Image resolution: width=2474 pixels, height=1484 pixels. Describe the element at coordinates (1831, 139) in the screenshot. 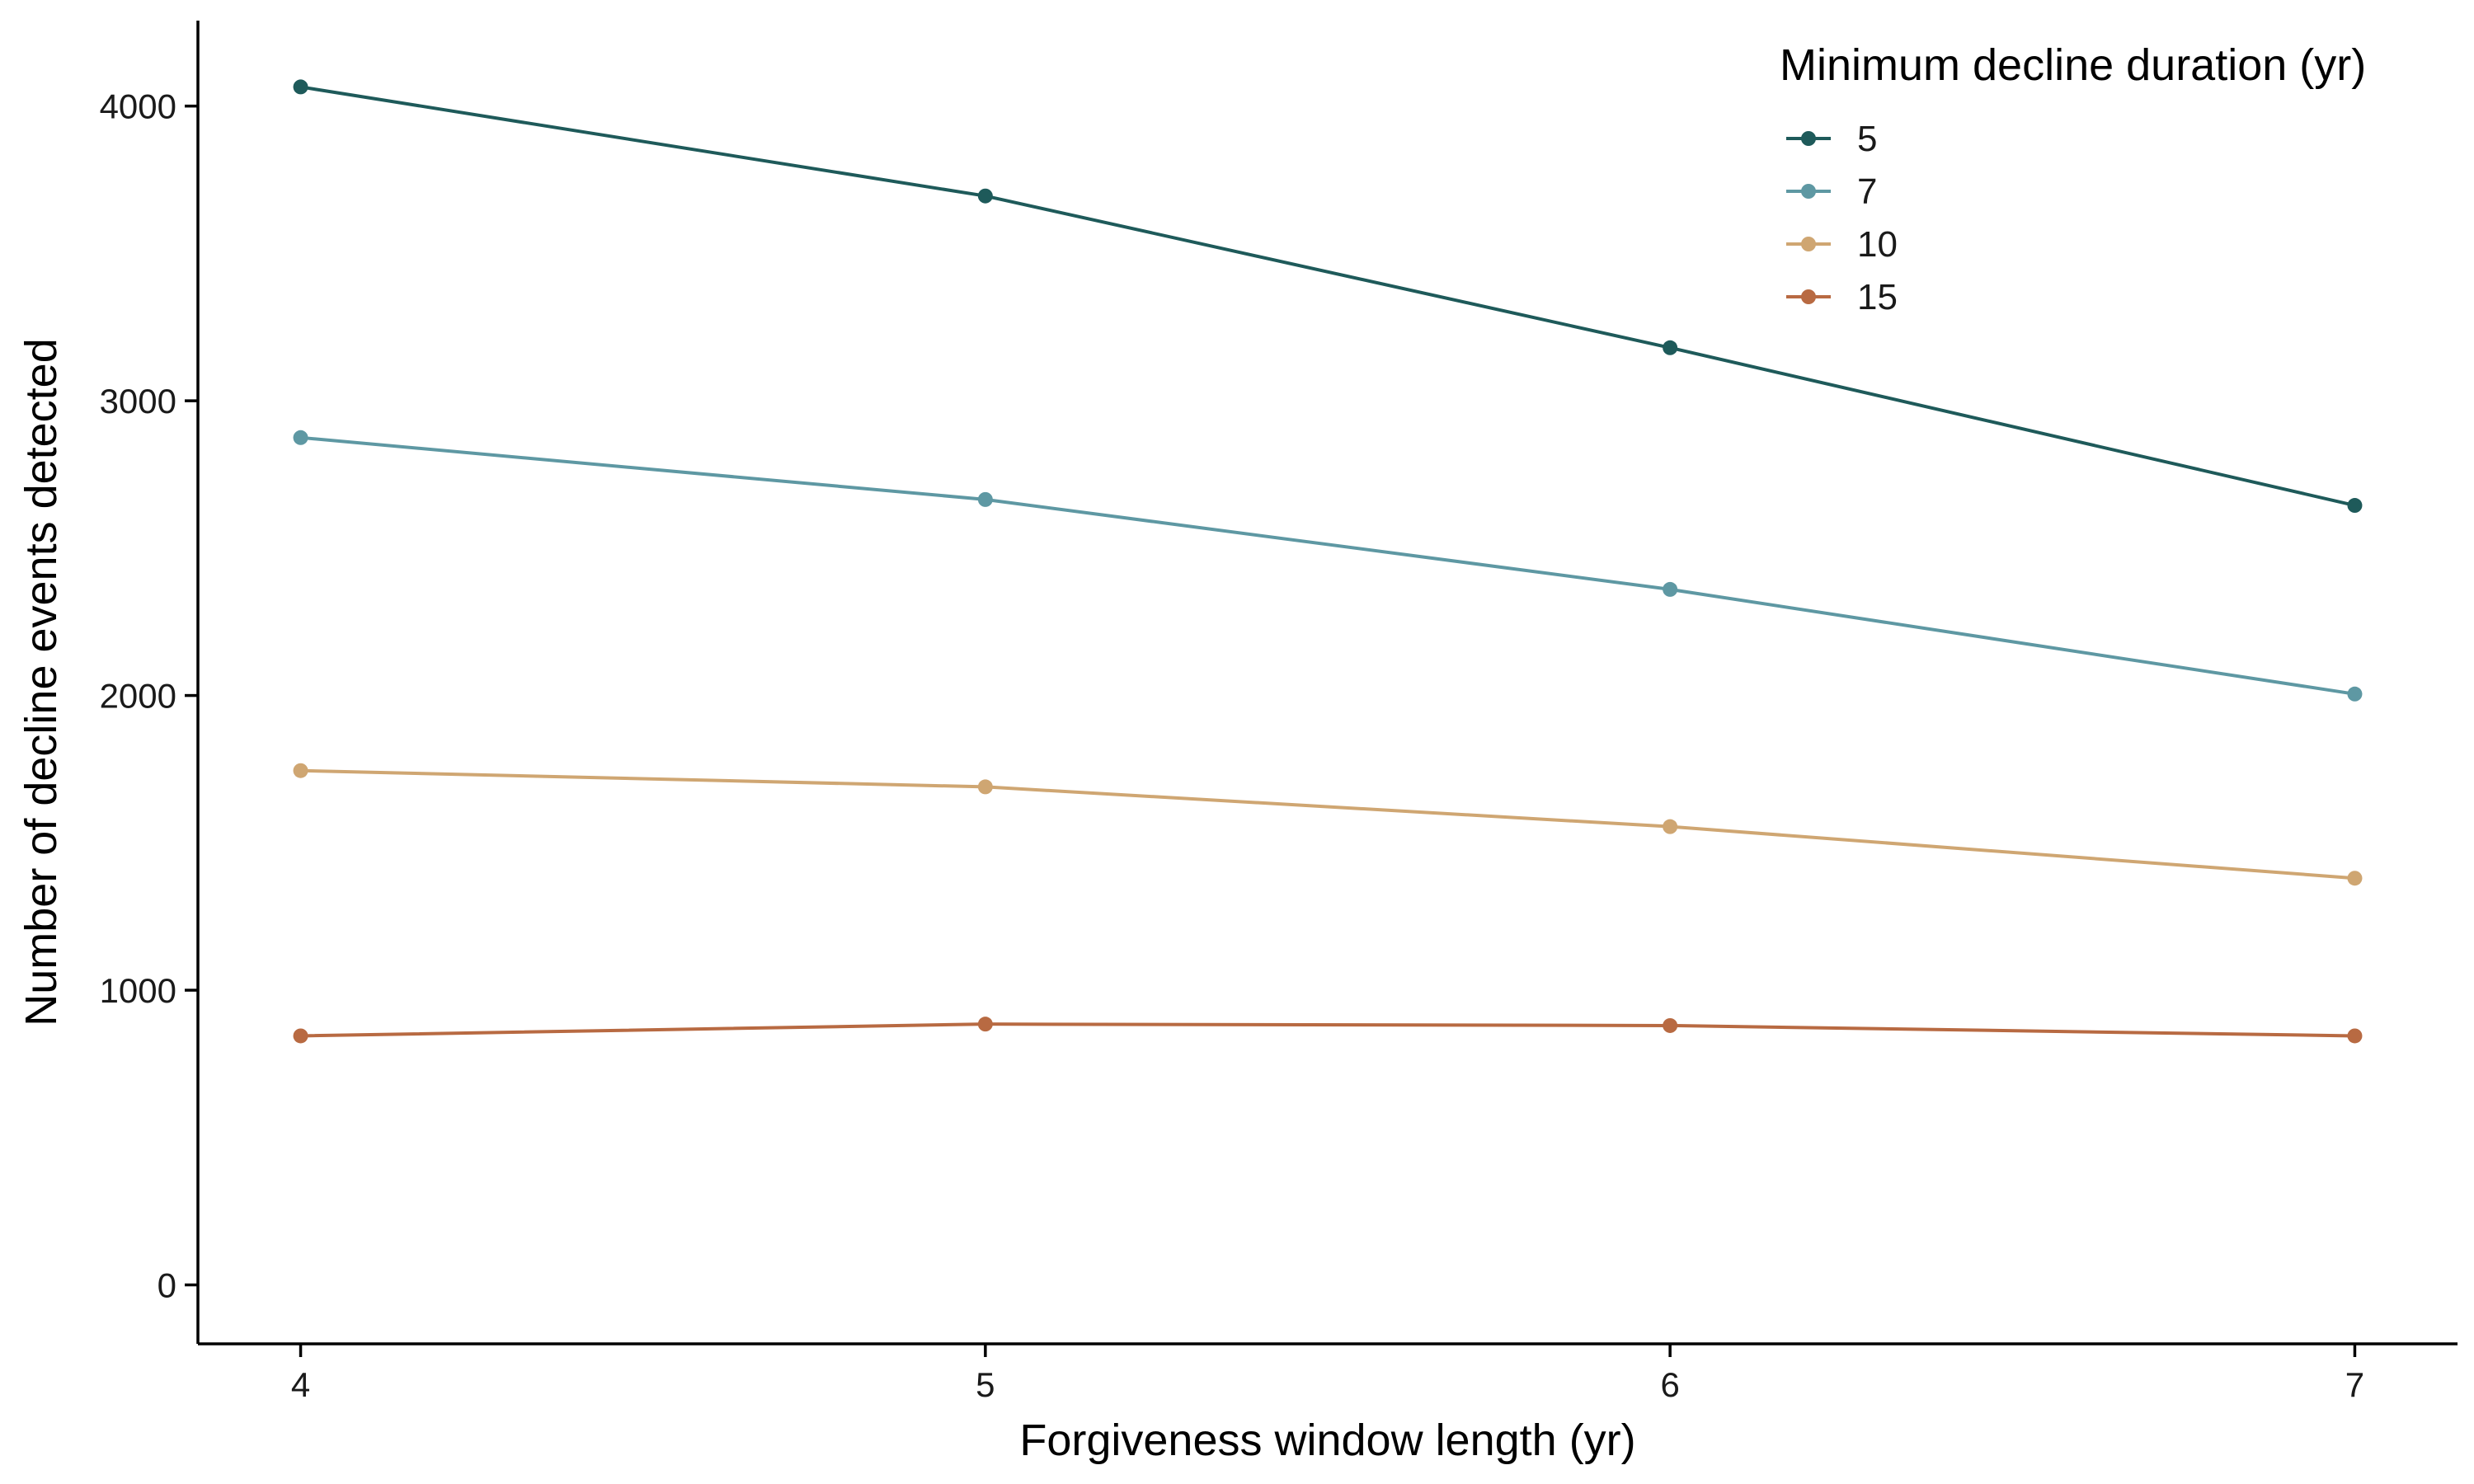

I see `legend-item-5: 5` at that location.